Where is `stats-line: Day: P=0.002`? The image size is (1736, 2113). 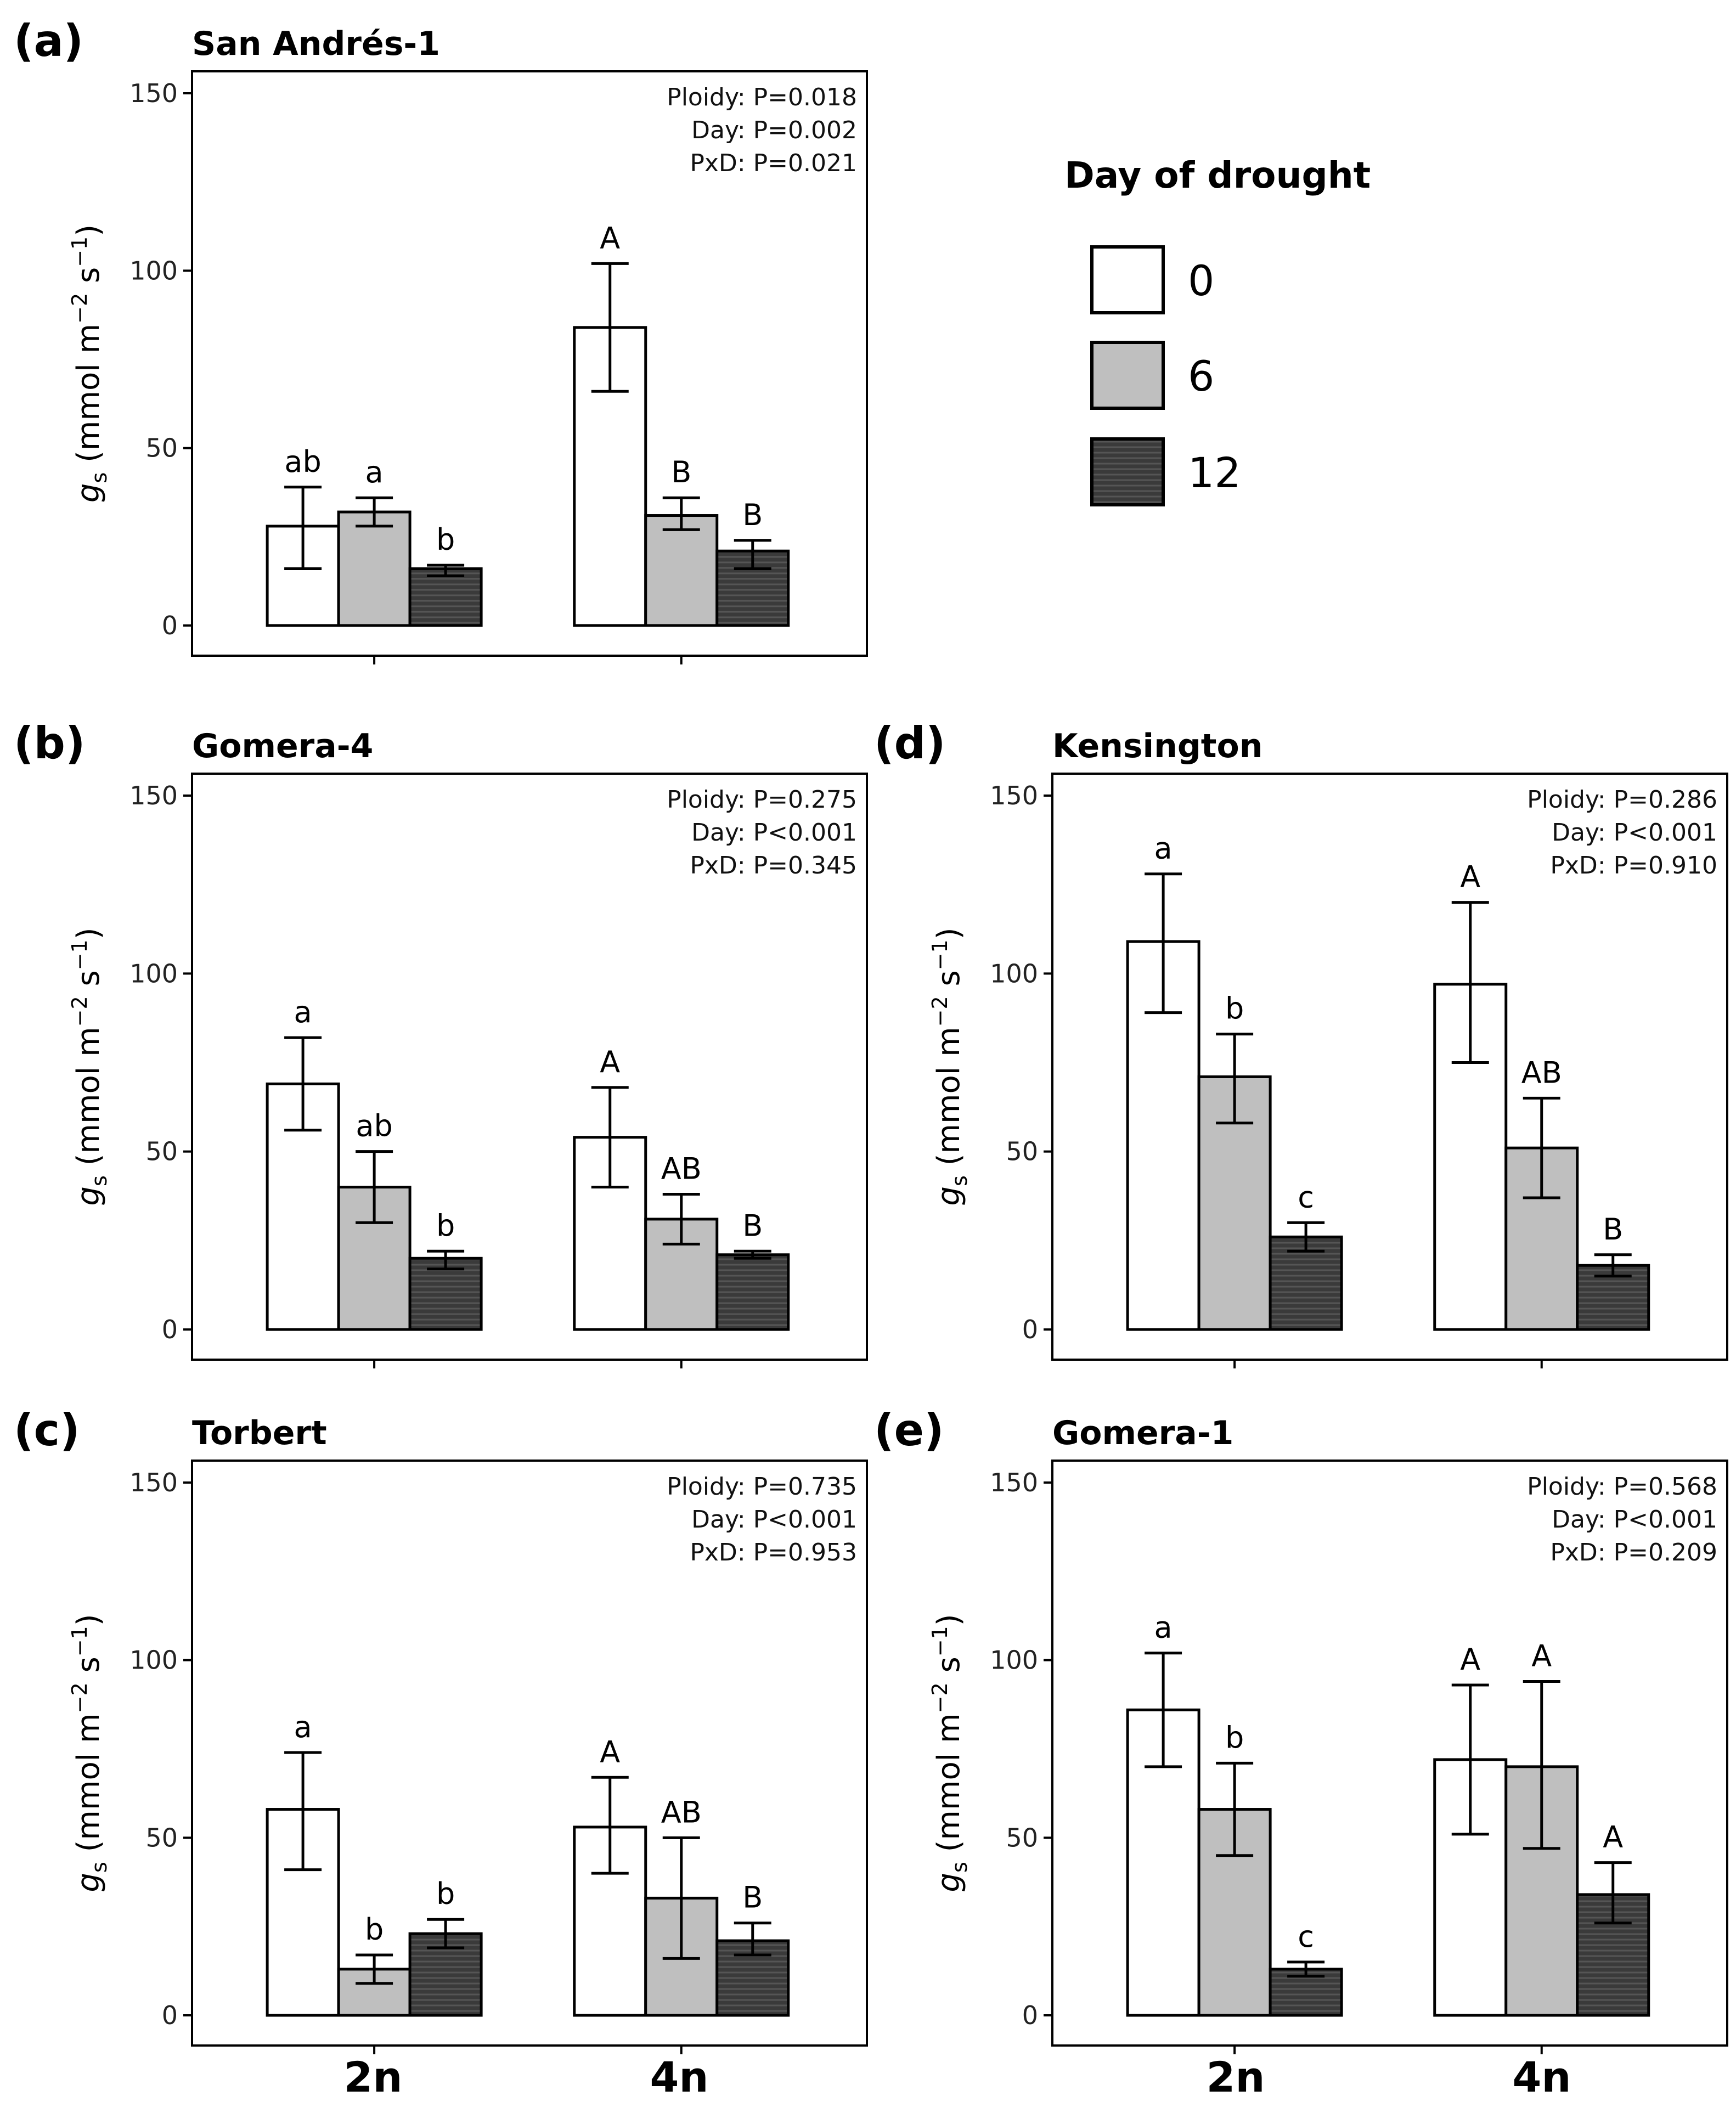 stats-line: Day: P=0.002 is located at coordinates (774, 130).